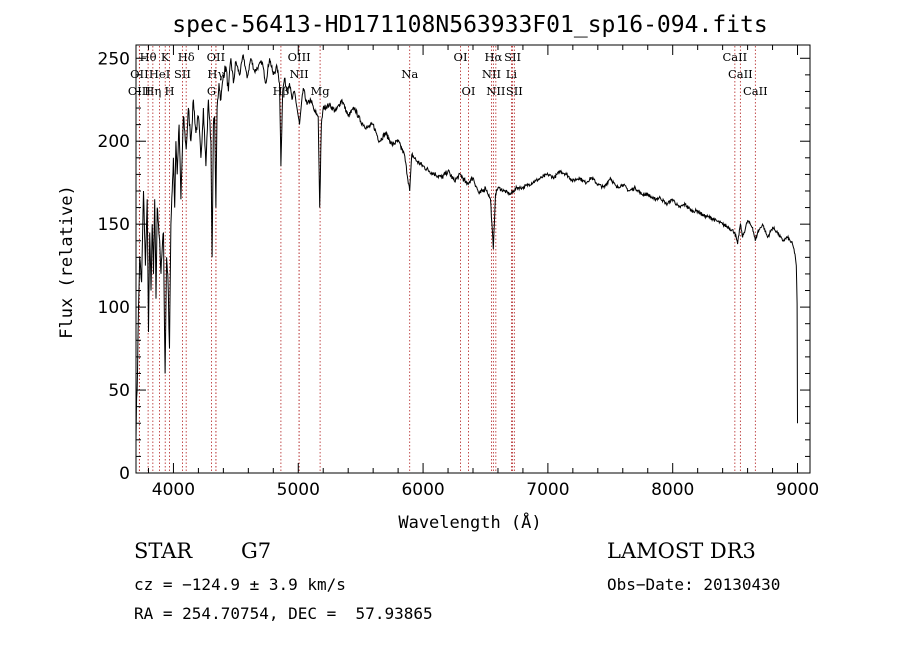  What do you see at coordinates (512, 57) in the screenshot?
I see `line-label-8: SII` at bounding box center [512, 57].